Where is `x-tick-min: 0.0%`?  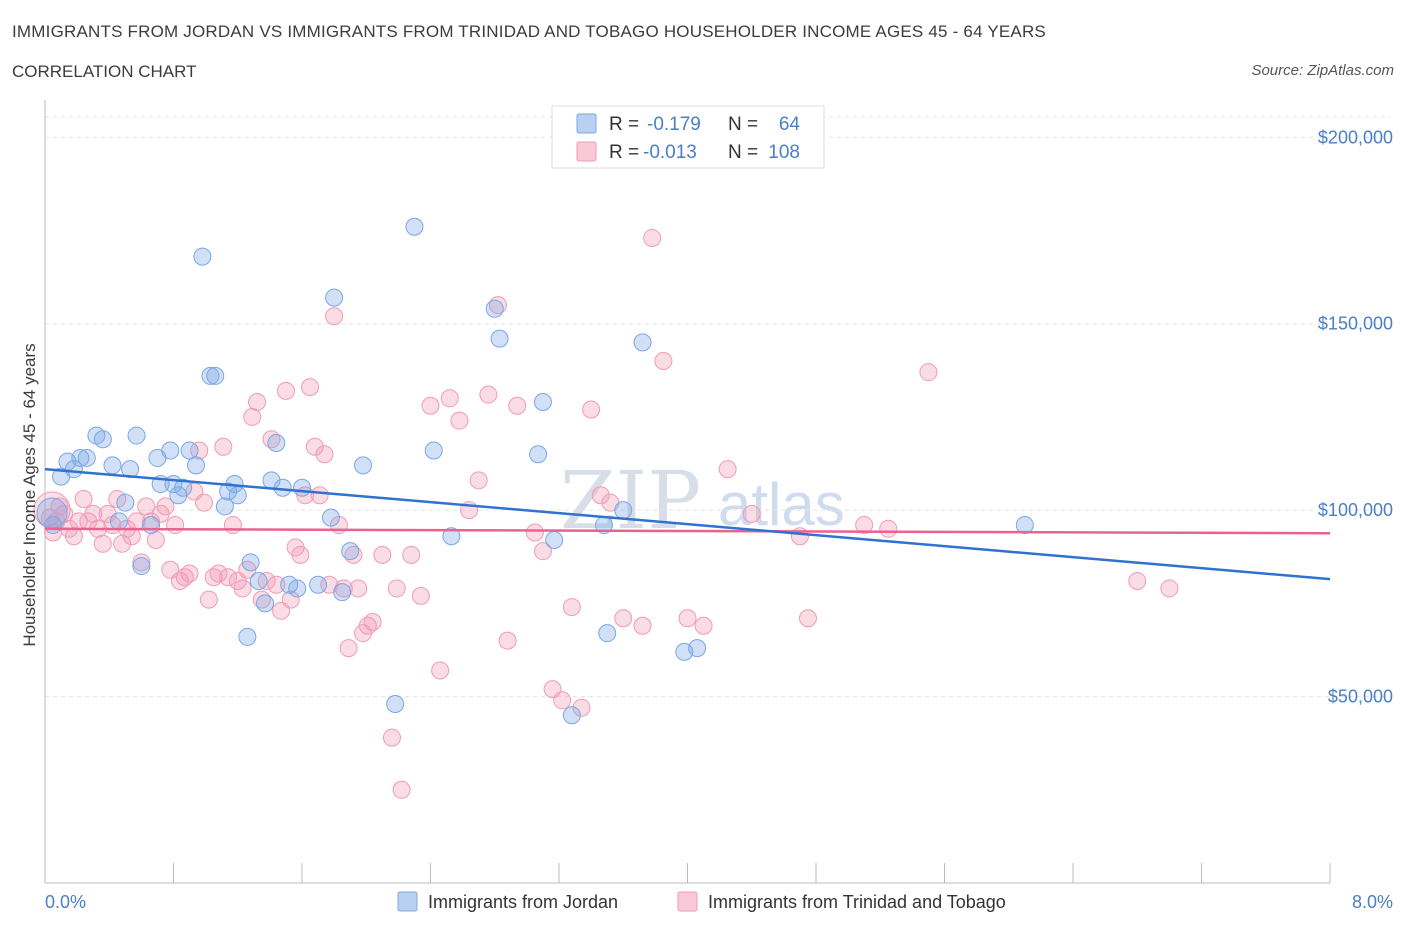
x-tick-min: 0.0% is located at coordinates (65, 902).